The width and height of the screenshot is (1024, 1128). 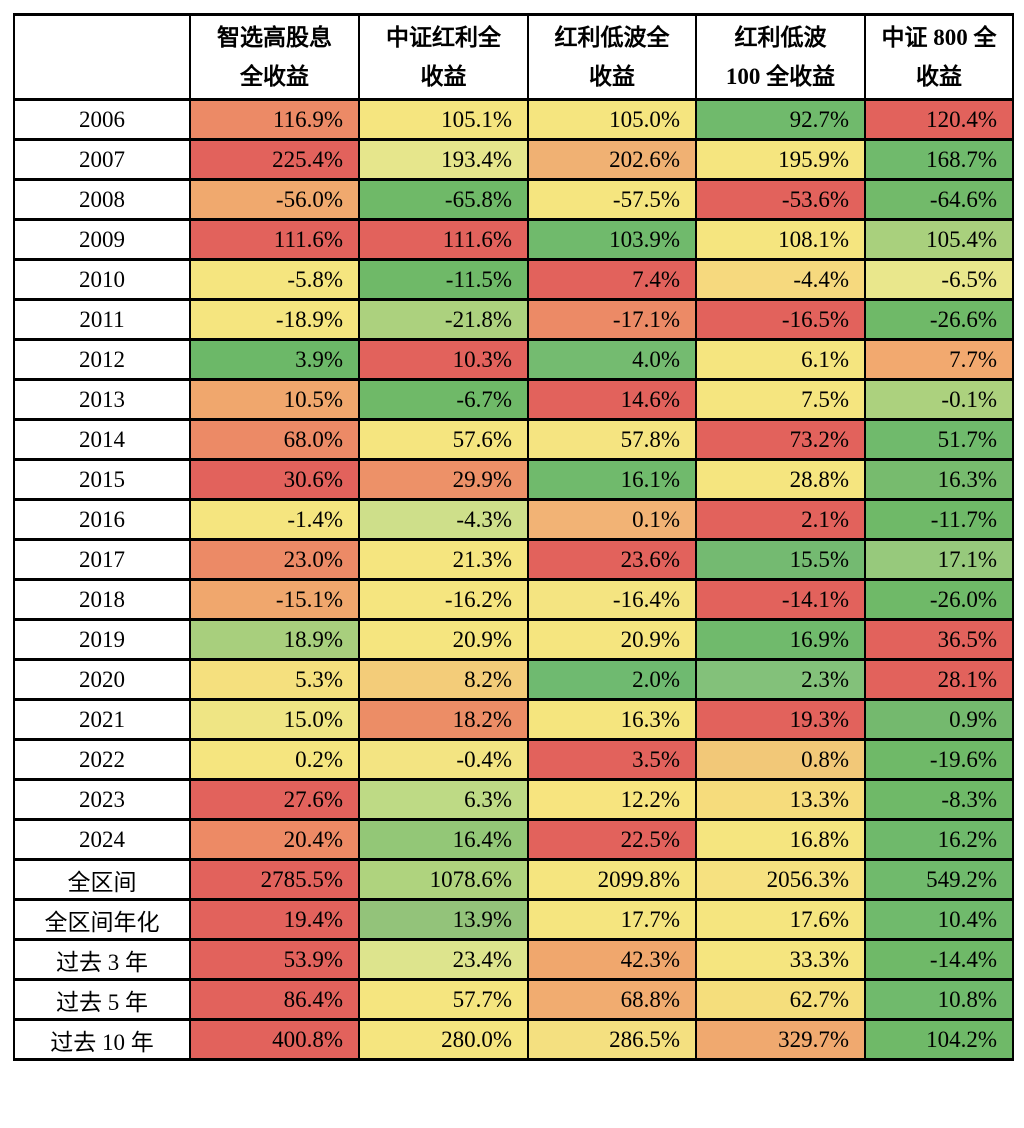 I want to click on value-cell: 202.6%, so click(x=612, y=160).